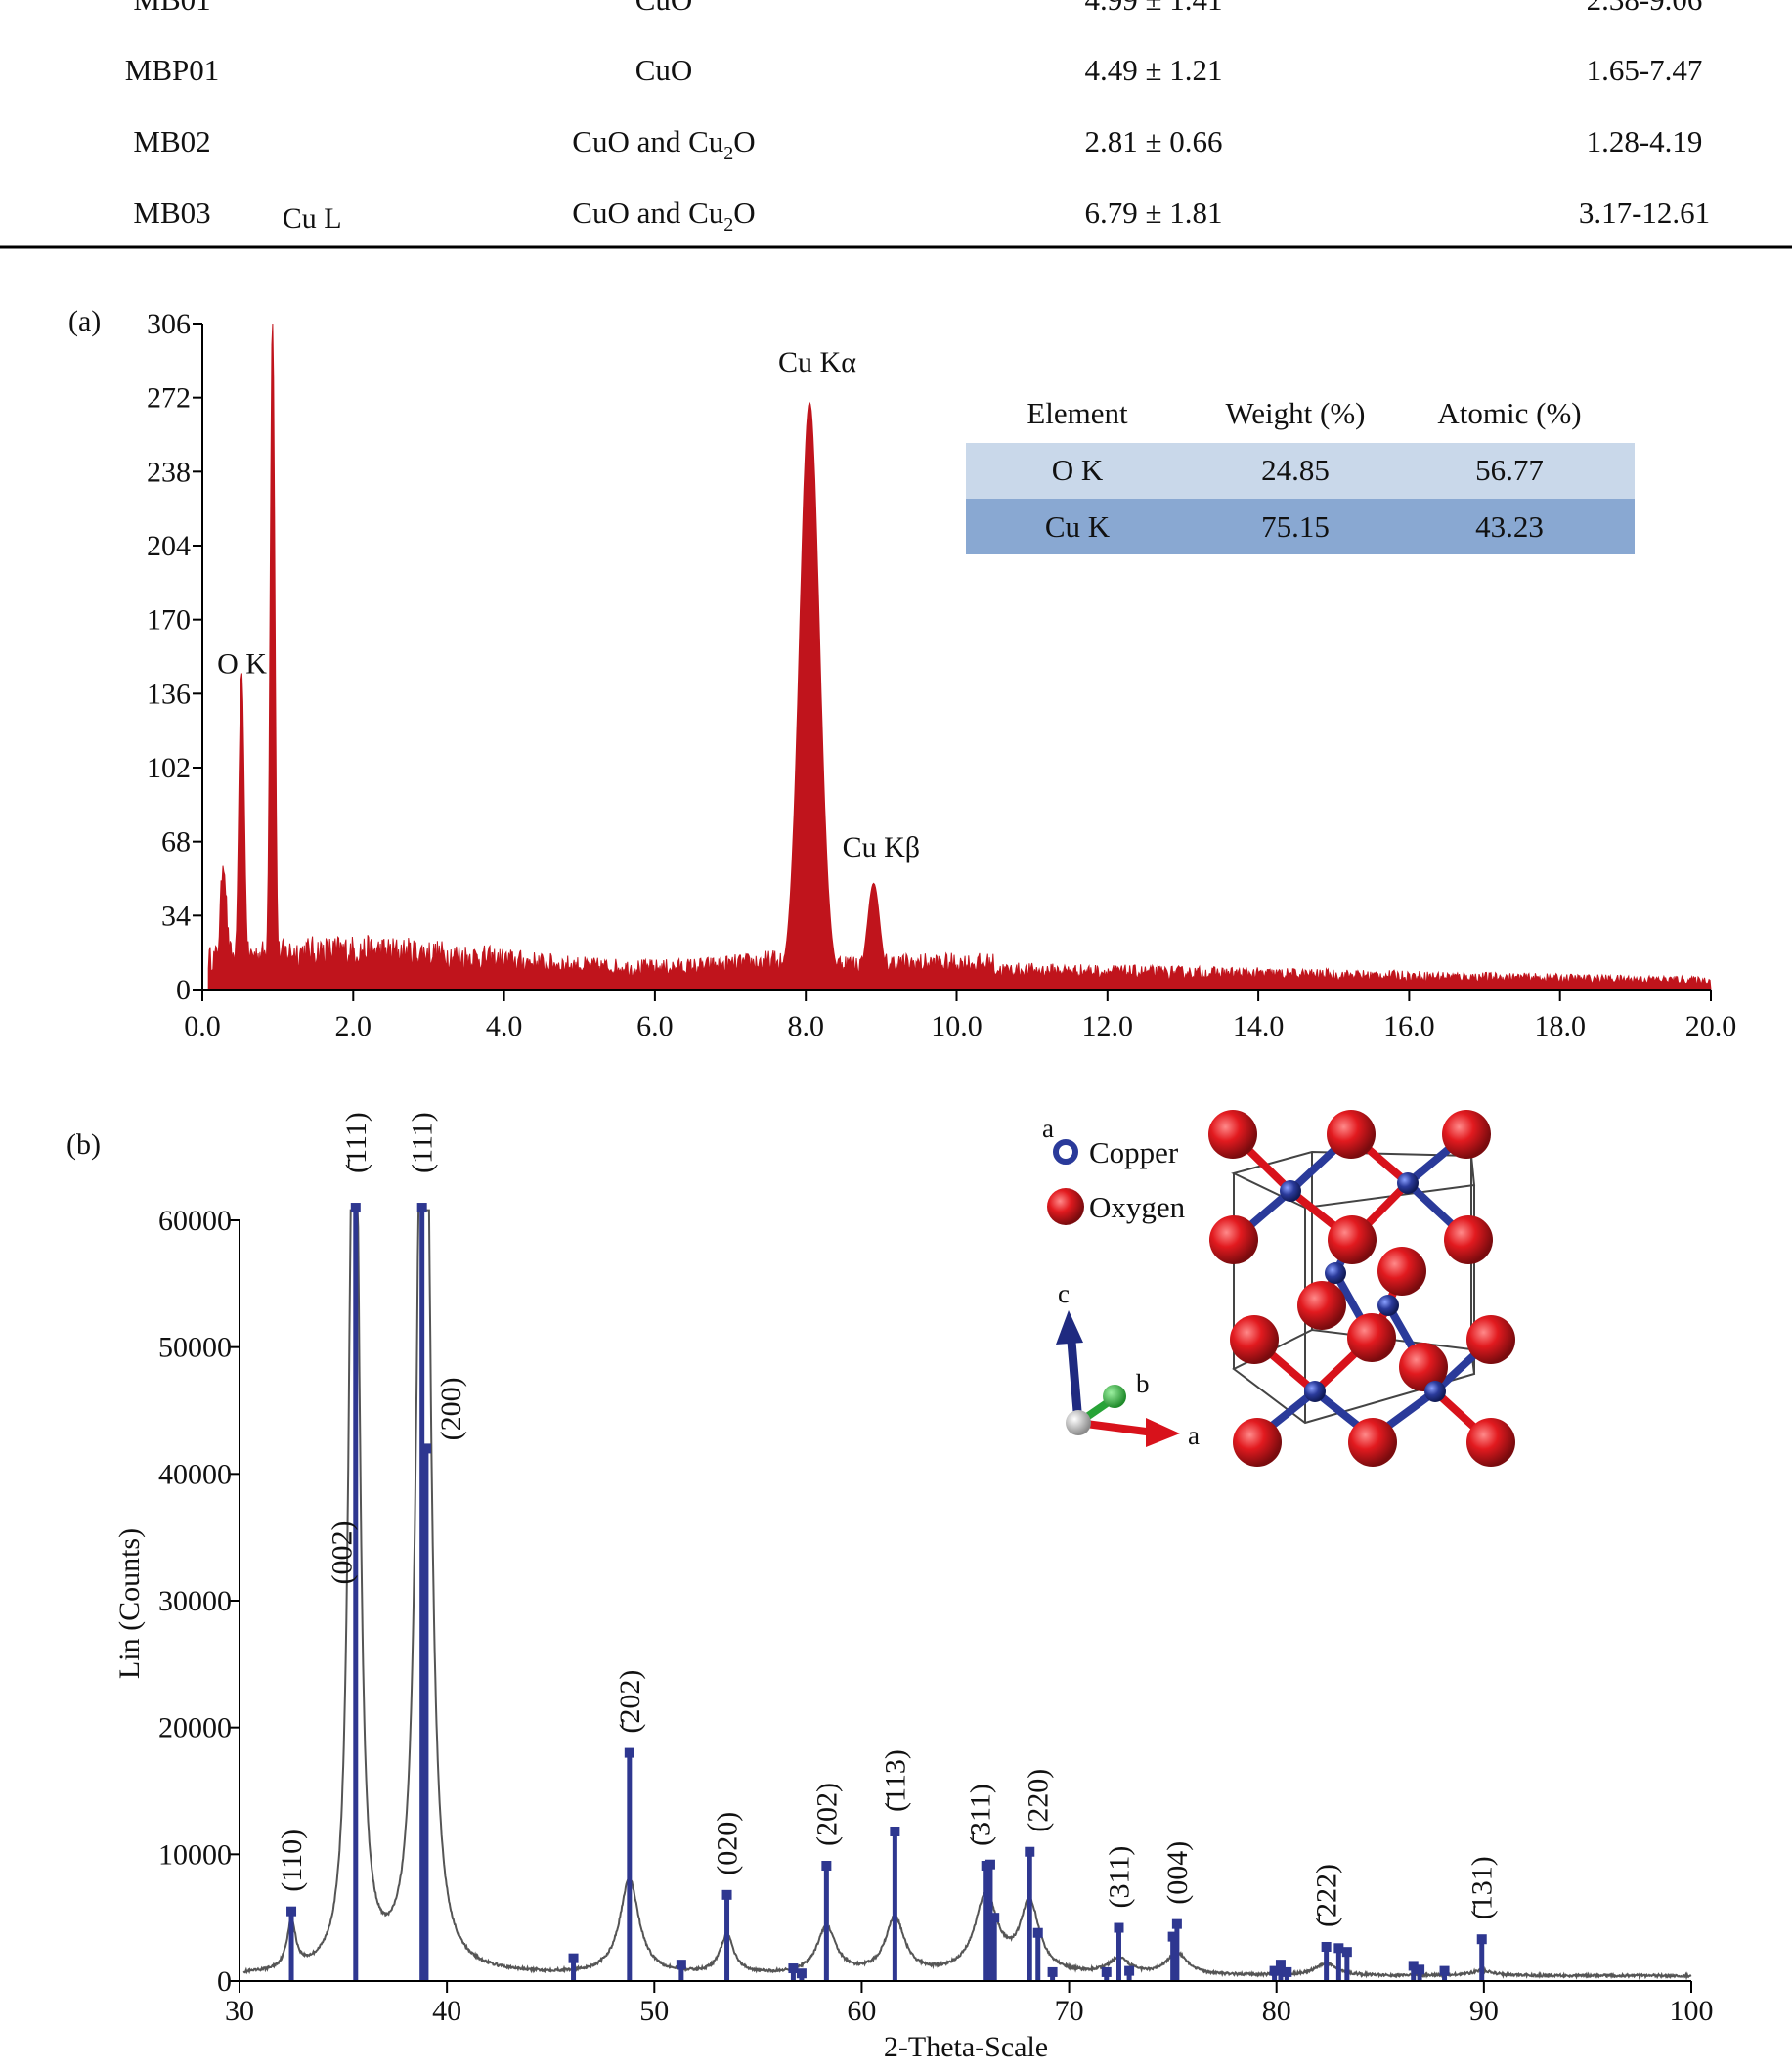 The image size is (1792, 2072). I want to click on x-tick-label: 40, so click(446, 2011).